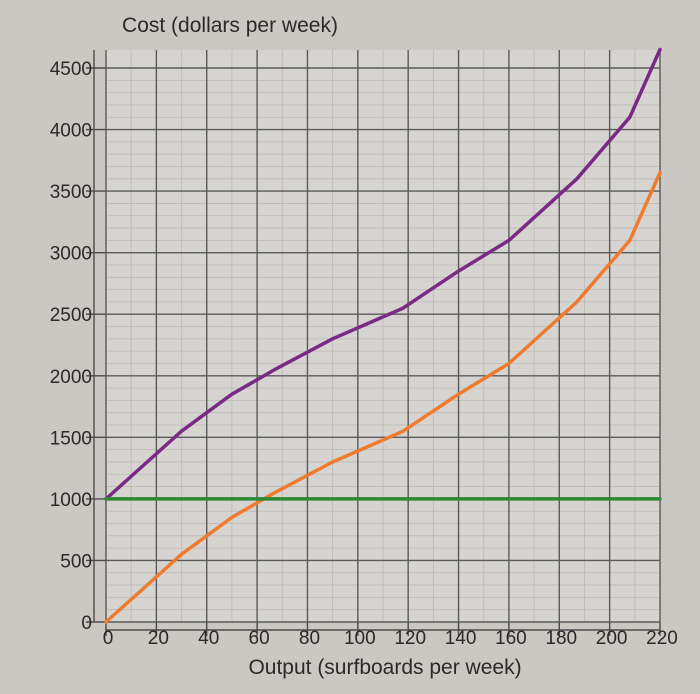 Image resolution: width=700 pixels, height=694 pixels. Describe the element at coordinates (71, 131) in the screenshot. I see `y-tick-label: 4000` at that location.